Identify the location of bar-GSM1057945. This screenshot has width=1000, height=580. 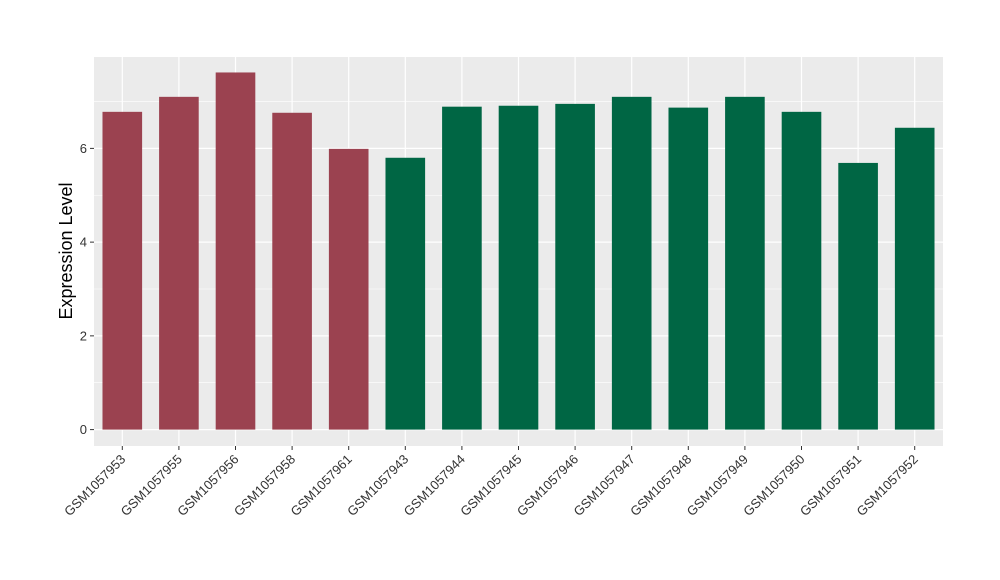
(518, 267).